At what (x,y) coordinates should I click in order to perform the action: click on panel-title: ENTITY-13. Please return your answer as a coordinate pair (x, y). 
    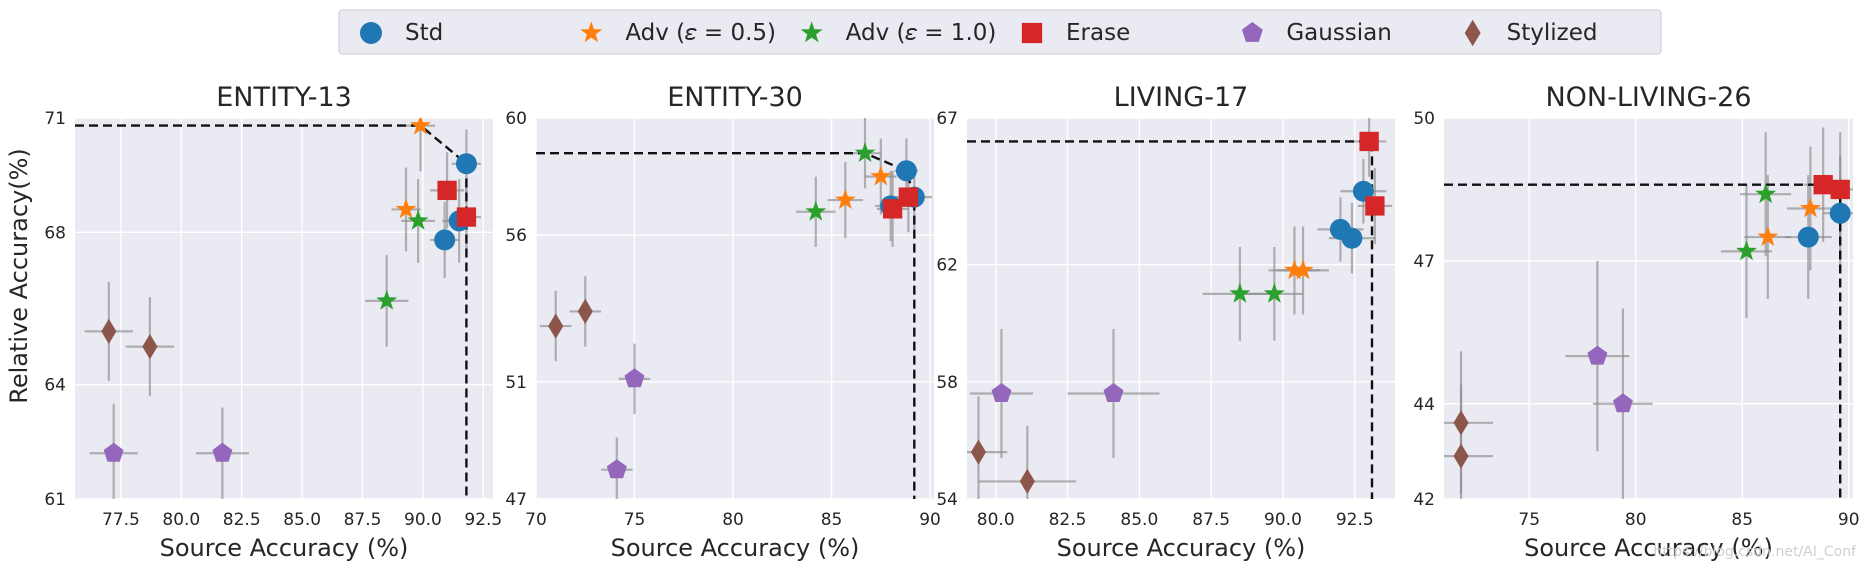
    Looking at the image, I should click on (284, 97).